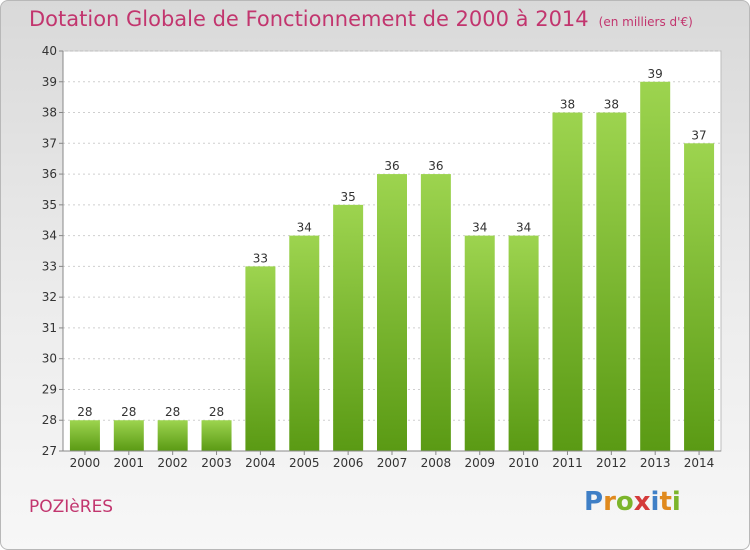  Describe the element at coordinates (49, 82) in the screenshot. I see `y-tick-label: 39` at that location.